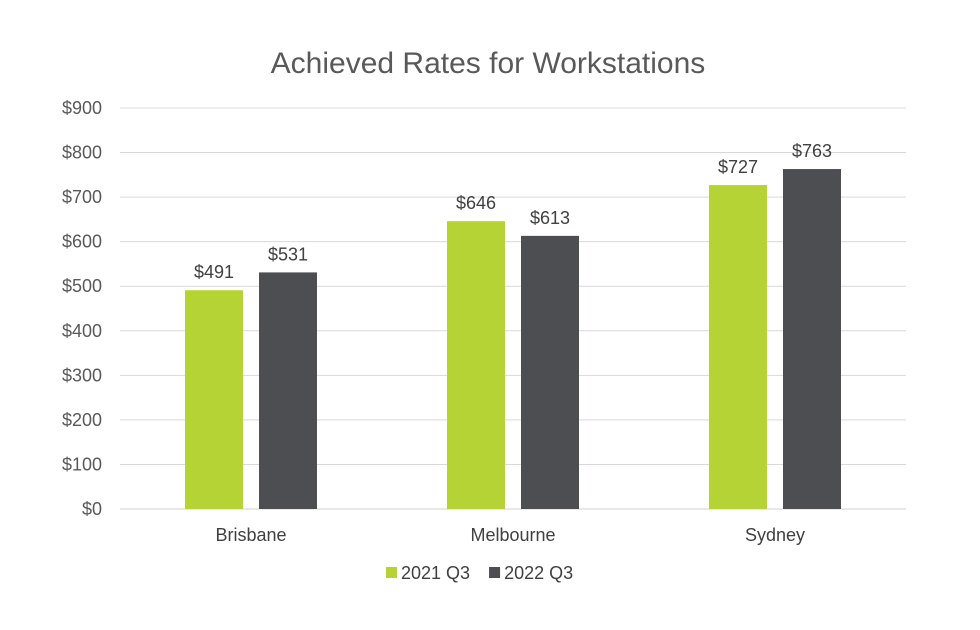 The height and width of the screenshot is (630, 980). Describe the element at coordinates (476, 203) in the screenshot. I see `data-label: $646` at that location.